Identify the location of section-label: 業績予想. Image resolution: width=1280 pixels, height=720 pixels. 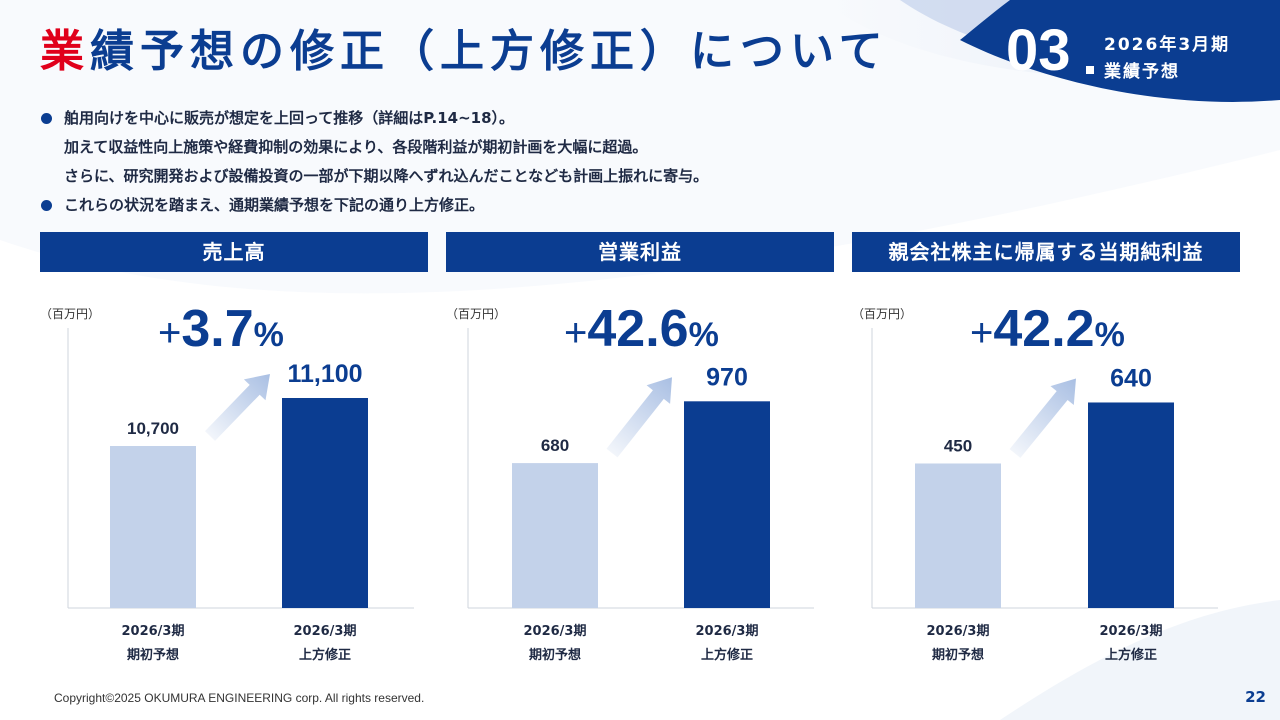
(1142, 72).